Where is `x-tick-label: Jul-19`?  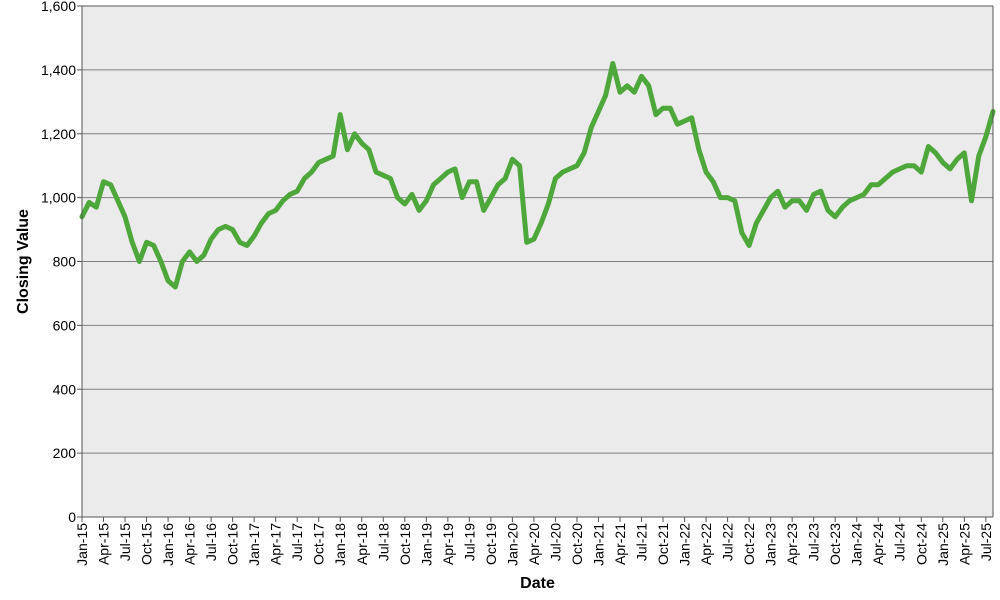
x-tick-label: Jul-19 is located at coordinates (469, 542).